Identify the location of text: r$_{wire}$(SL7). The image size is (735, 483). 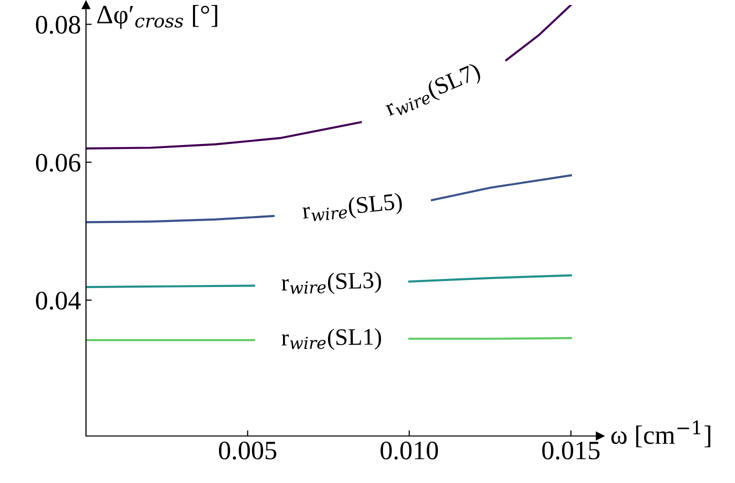
(433, 91).